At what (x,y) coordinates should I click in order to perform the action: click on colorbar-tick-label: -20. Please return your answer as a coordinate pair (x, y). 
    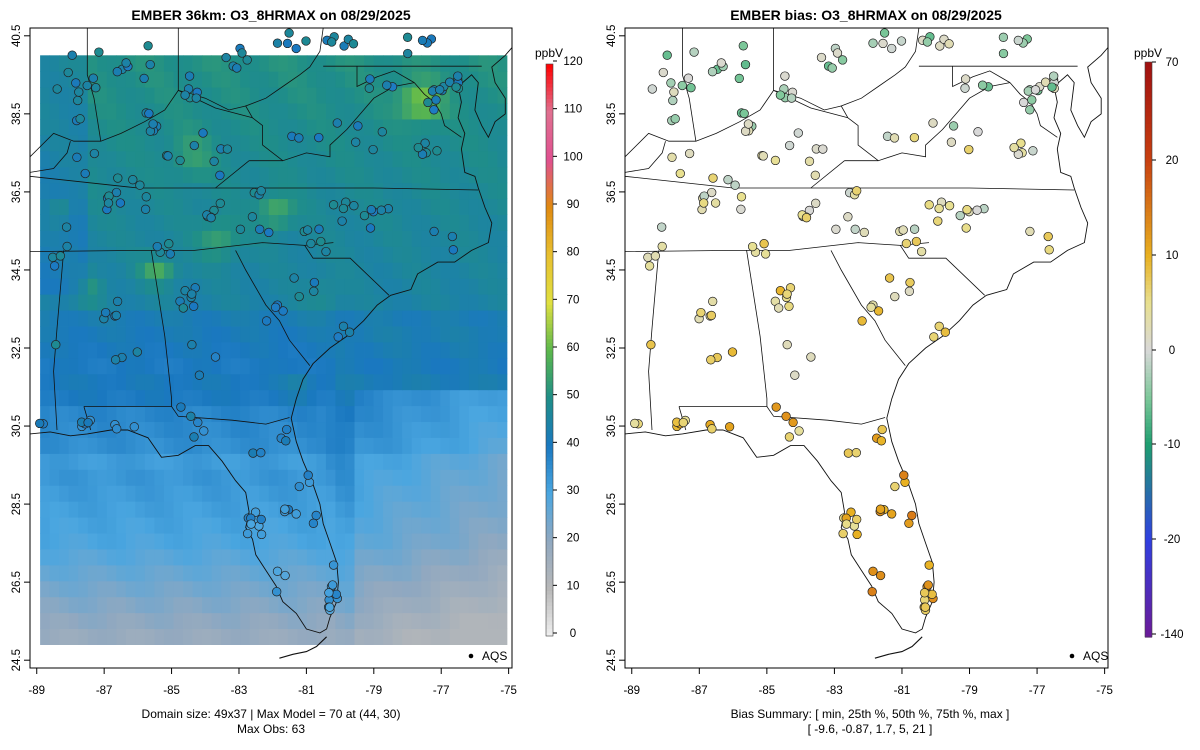
    Looking at the image, I should click on (1172, 540).